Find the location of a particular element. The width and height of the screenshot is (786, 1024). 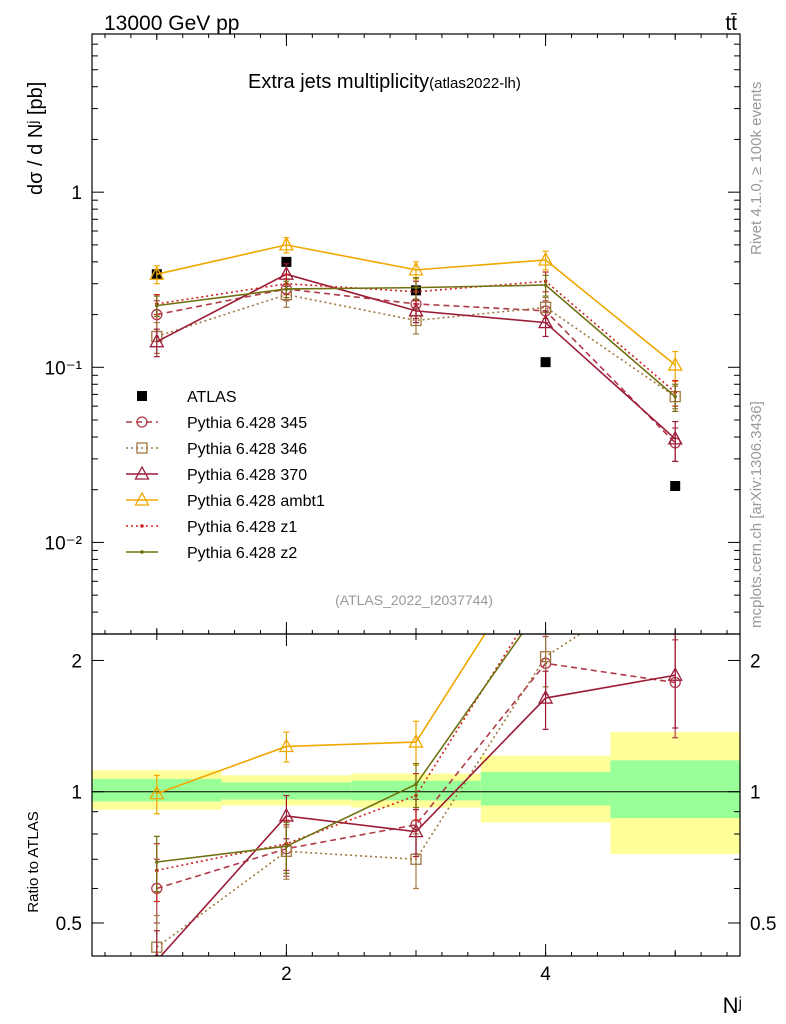

legend-label: Pythia 6.428 345 is located at coordinates (247, 423).